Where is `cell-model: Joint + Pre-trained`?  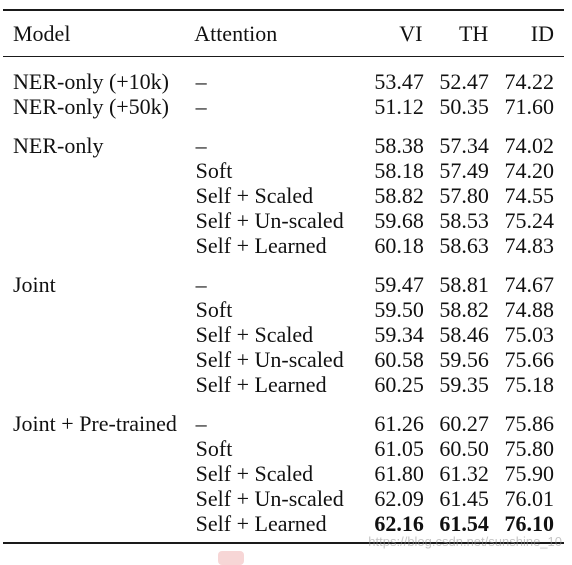
cell-model: Joint + Pre-trained is located at coordinates (95, 423).